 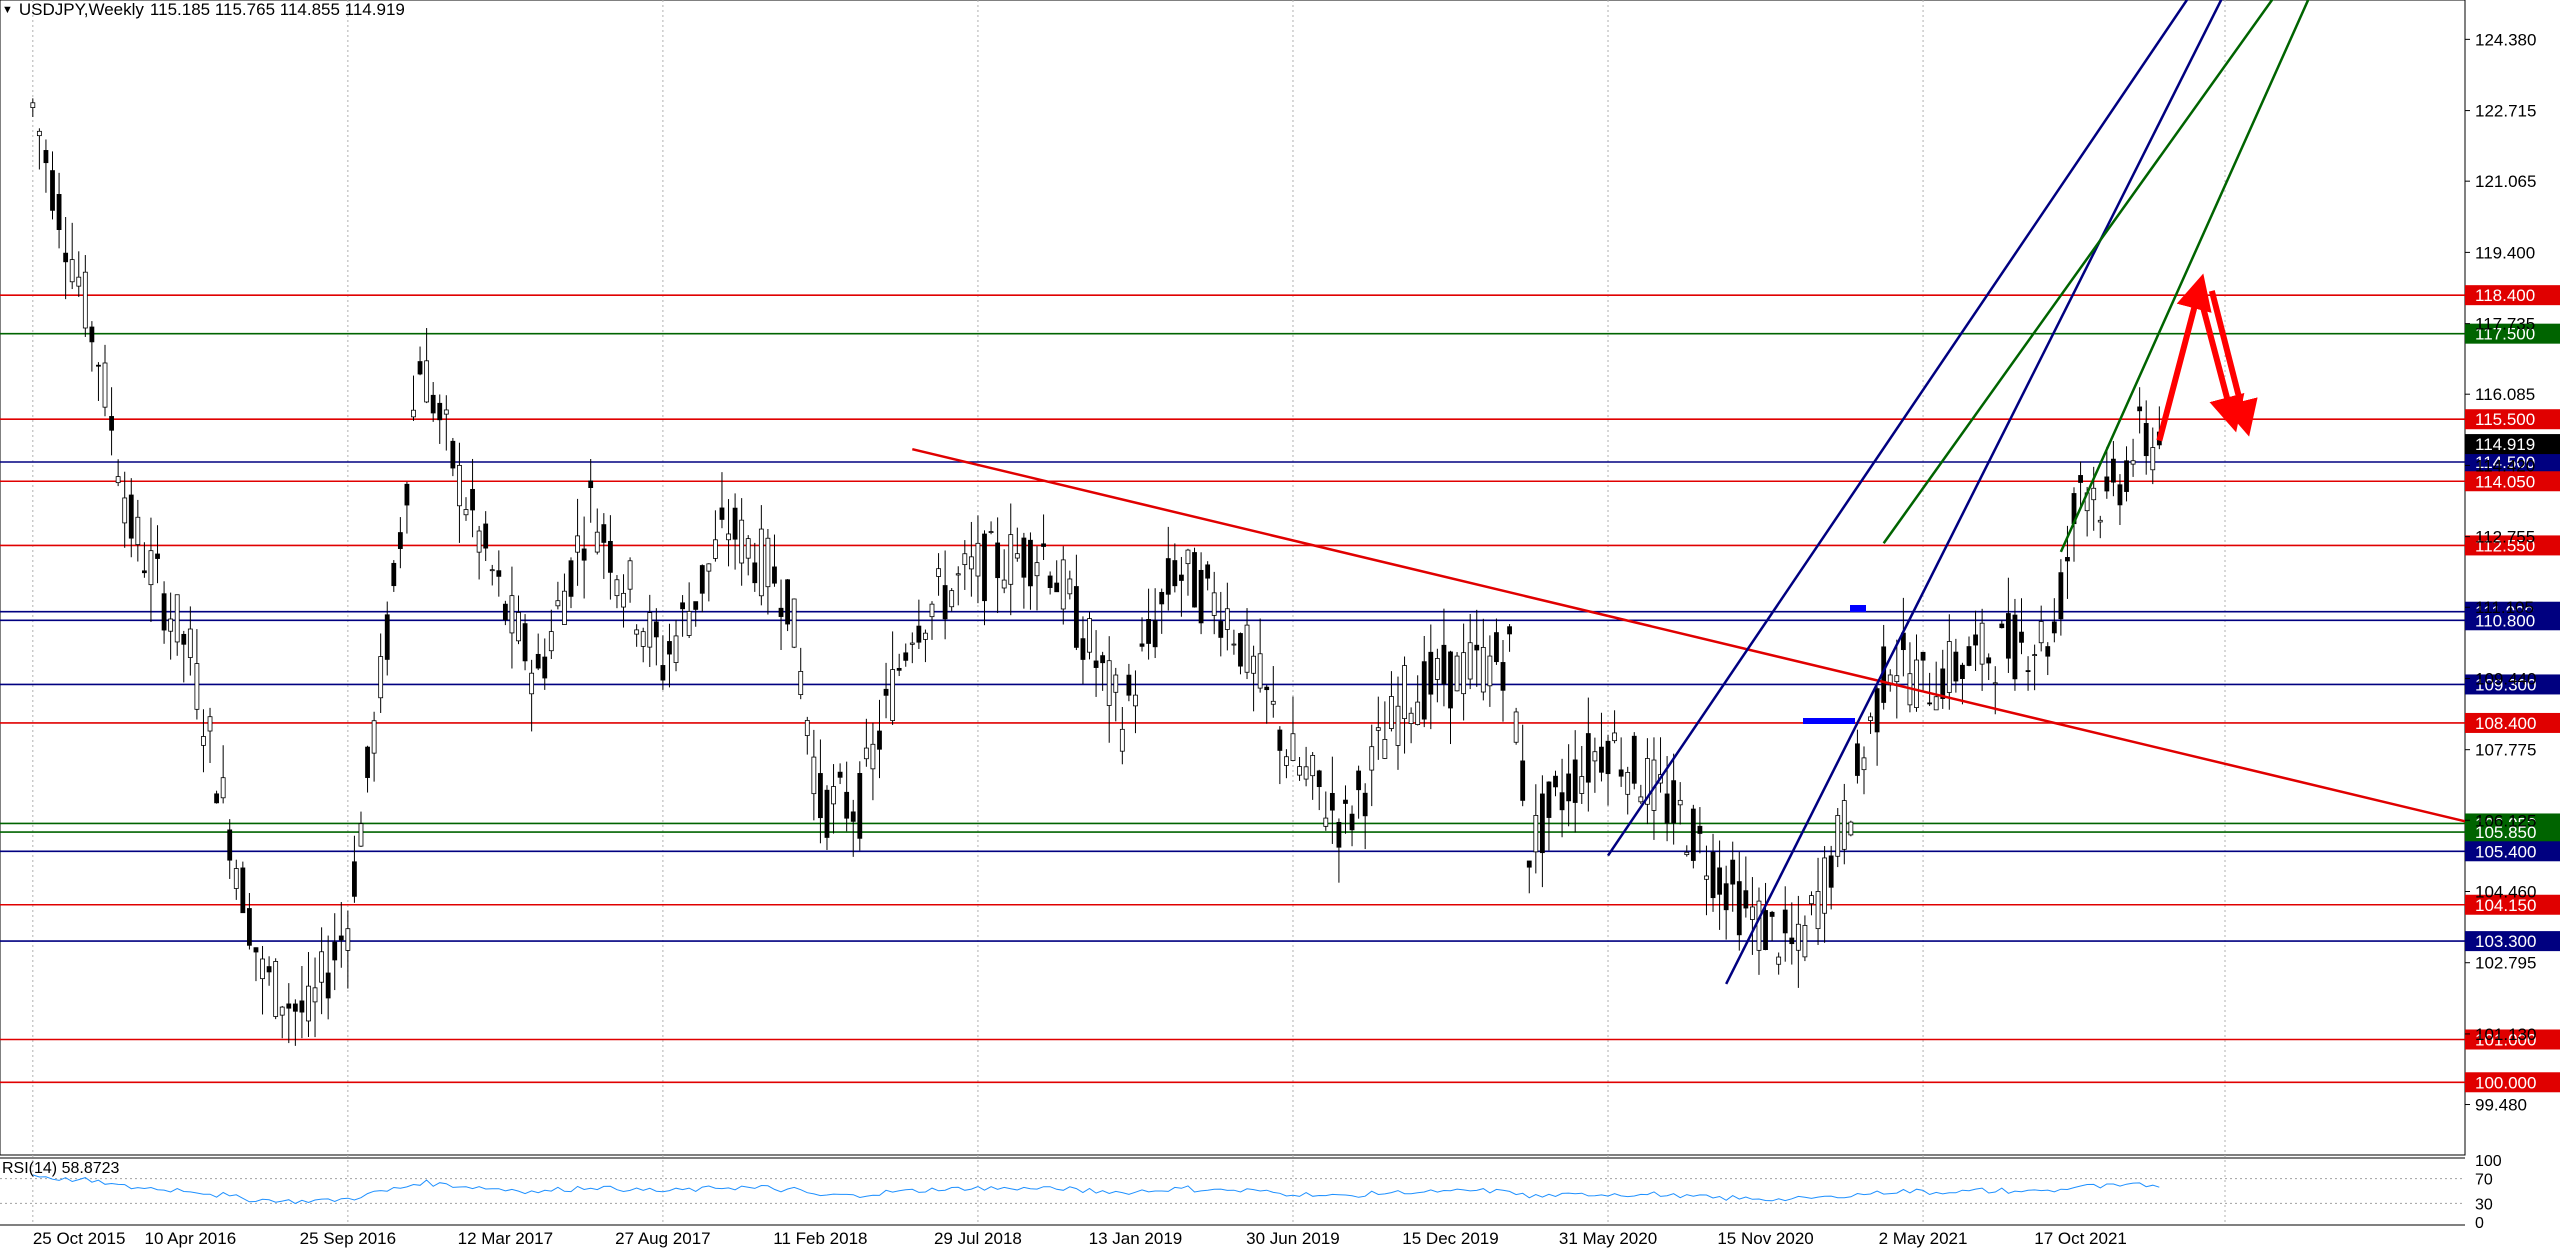 What do you see at coordinates (190, 1238) in the screenshot?
I see `time-tick-label: 10 Apr 2016` at bounding box center [190, 1238].